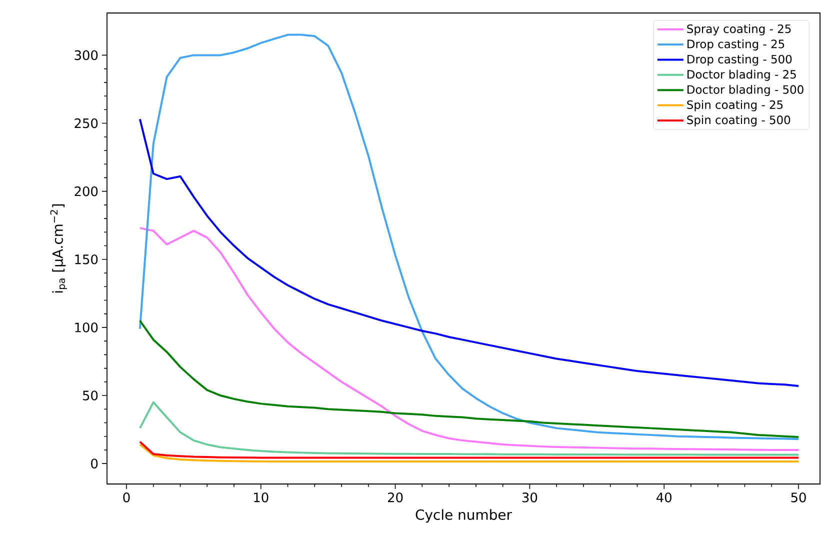 This screenshot has width=821, height=550. Describe the element at coordinates (530, 497) in the screenshot. I see `x-tick-label: 30` at that location.